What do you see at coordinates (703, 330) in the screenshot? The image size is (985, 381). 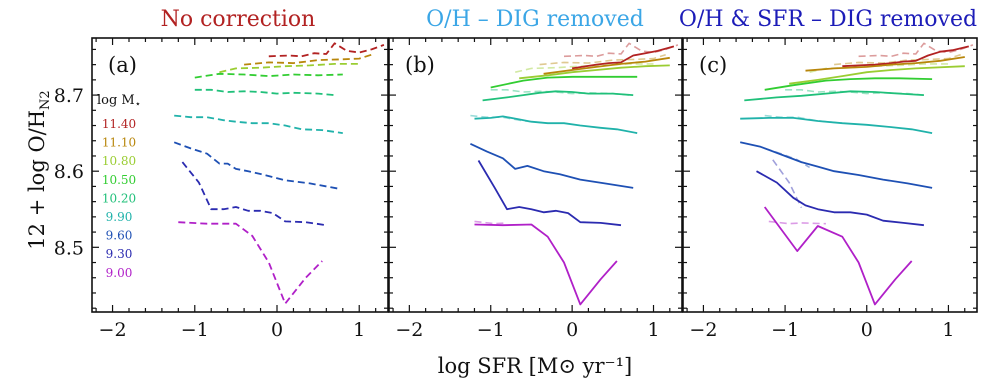 I see `panel-c-x-tick-label: −2` at bounding box center [703, 330].